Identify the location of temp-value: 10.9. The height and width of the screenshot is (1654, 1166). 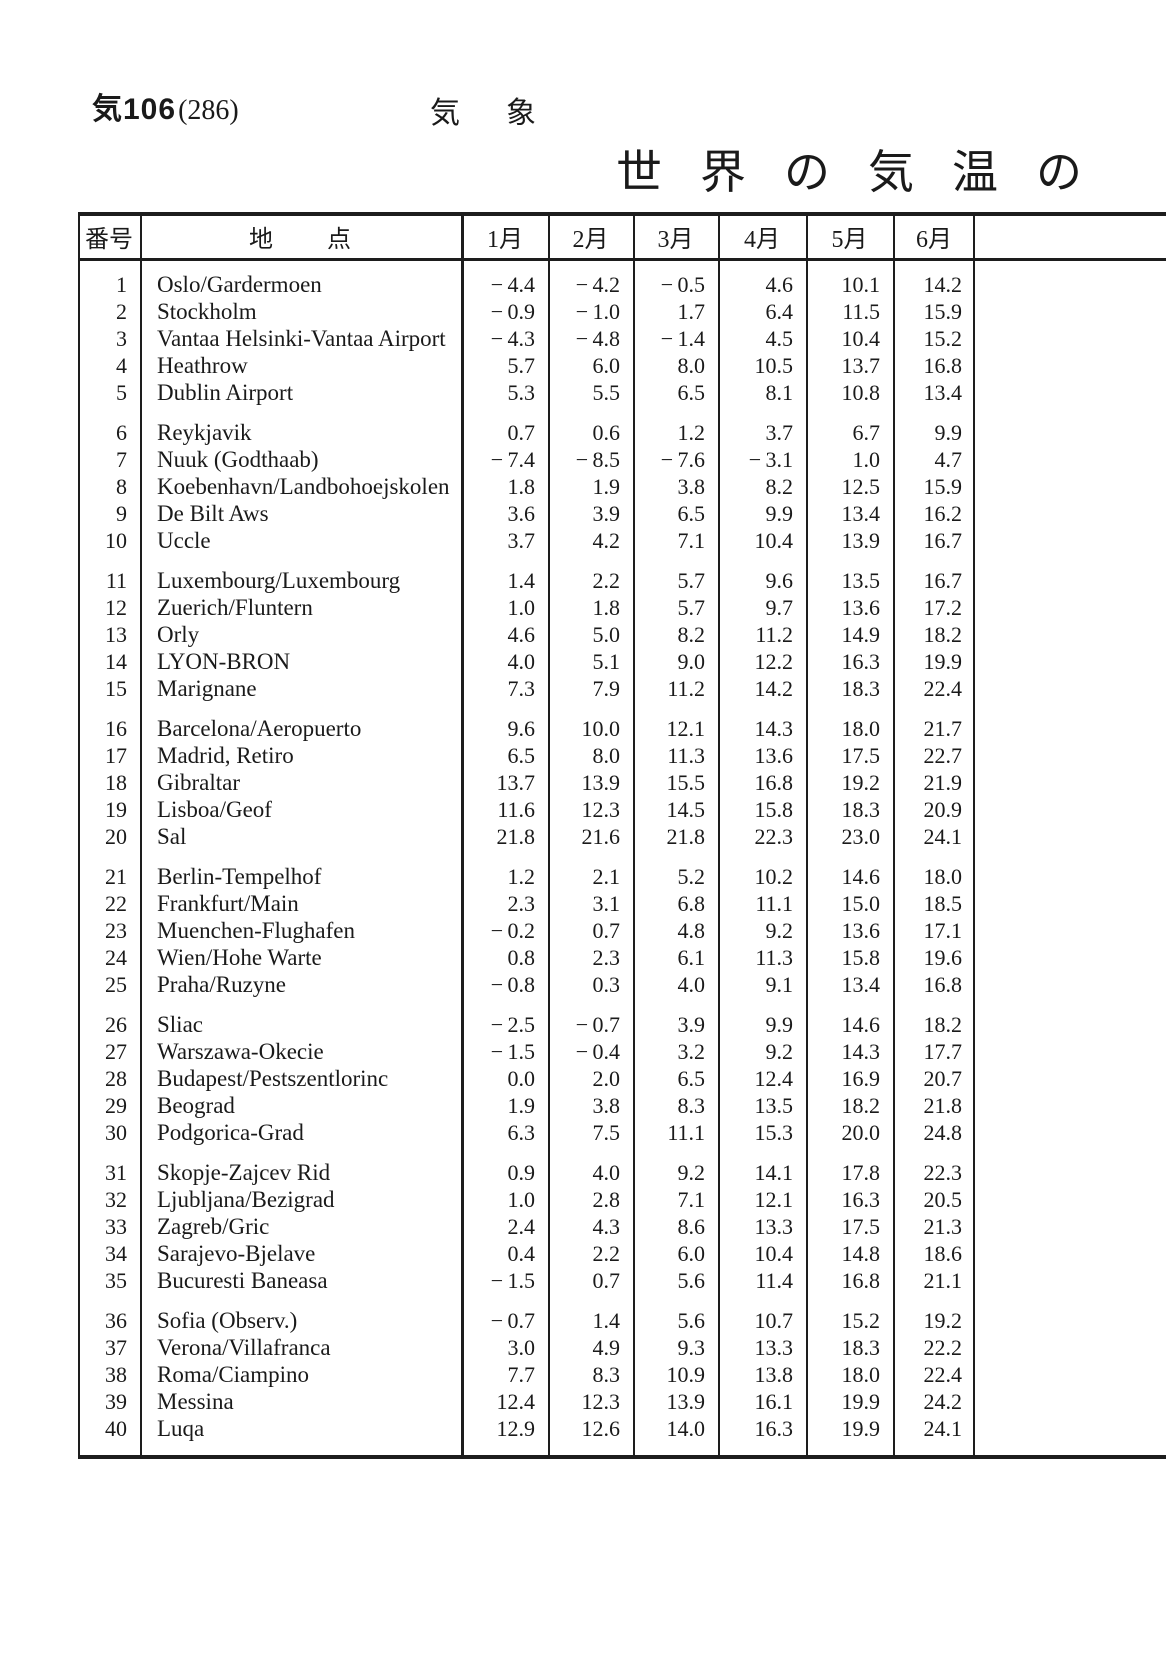
(686, 1374).